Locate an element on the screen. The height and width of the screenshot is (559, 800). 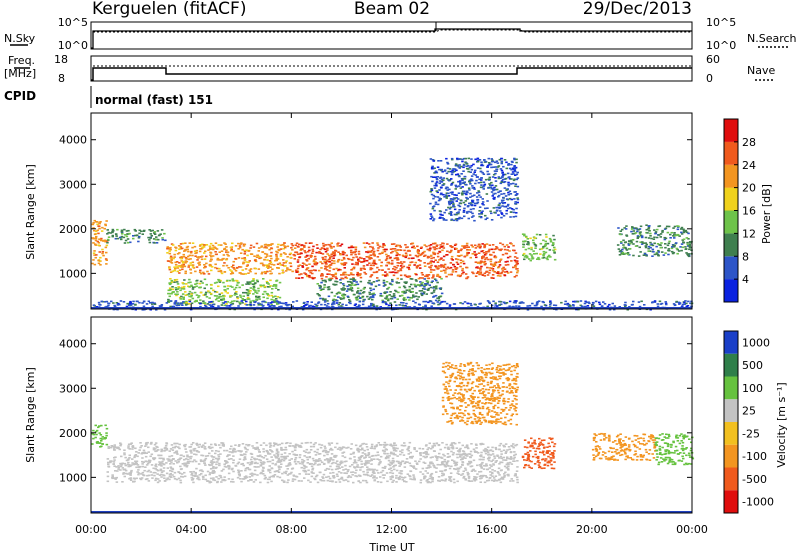
colorbar-swatch is located at coordinates (731, 267).